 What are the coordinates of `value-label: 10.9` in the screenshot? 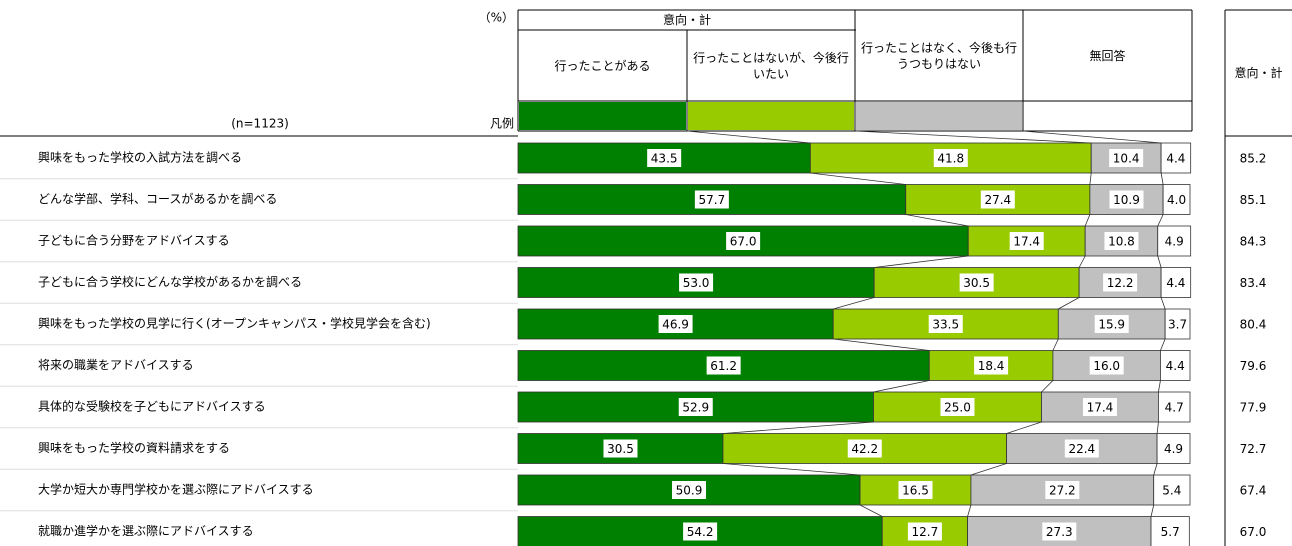 It's located at (1126, 200).